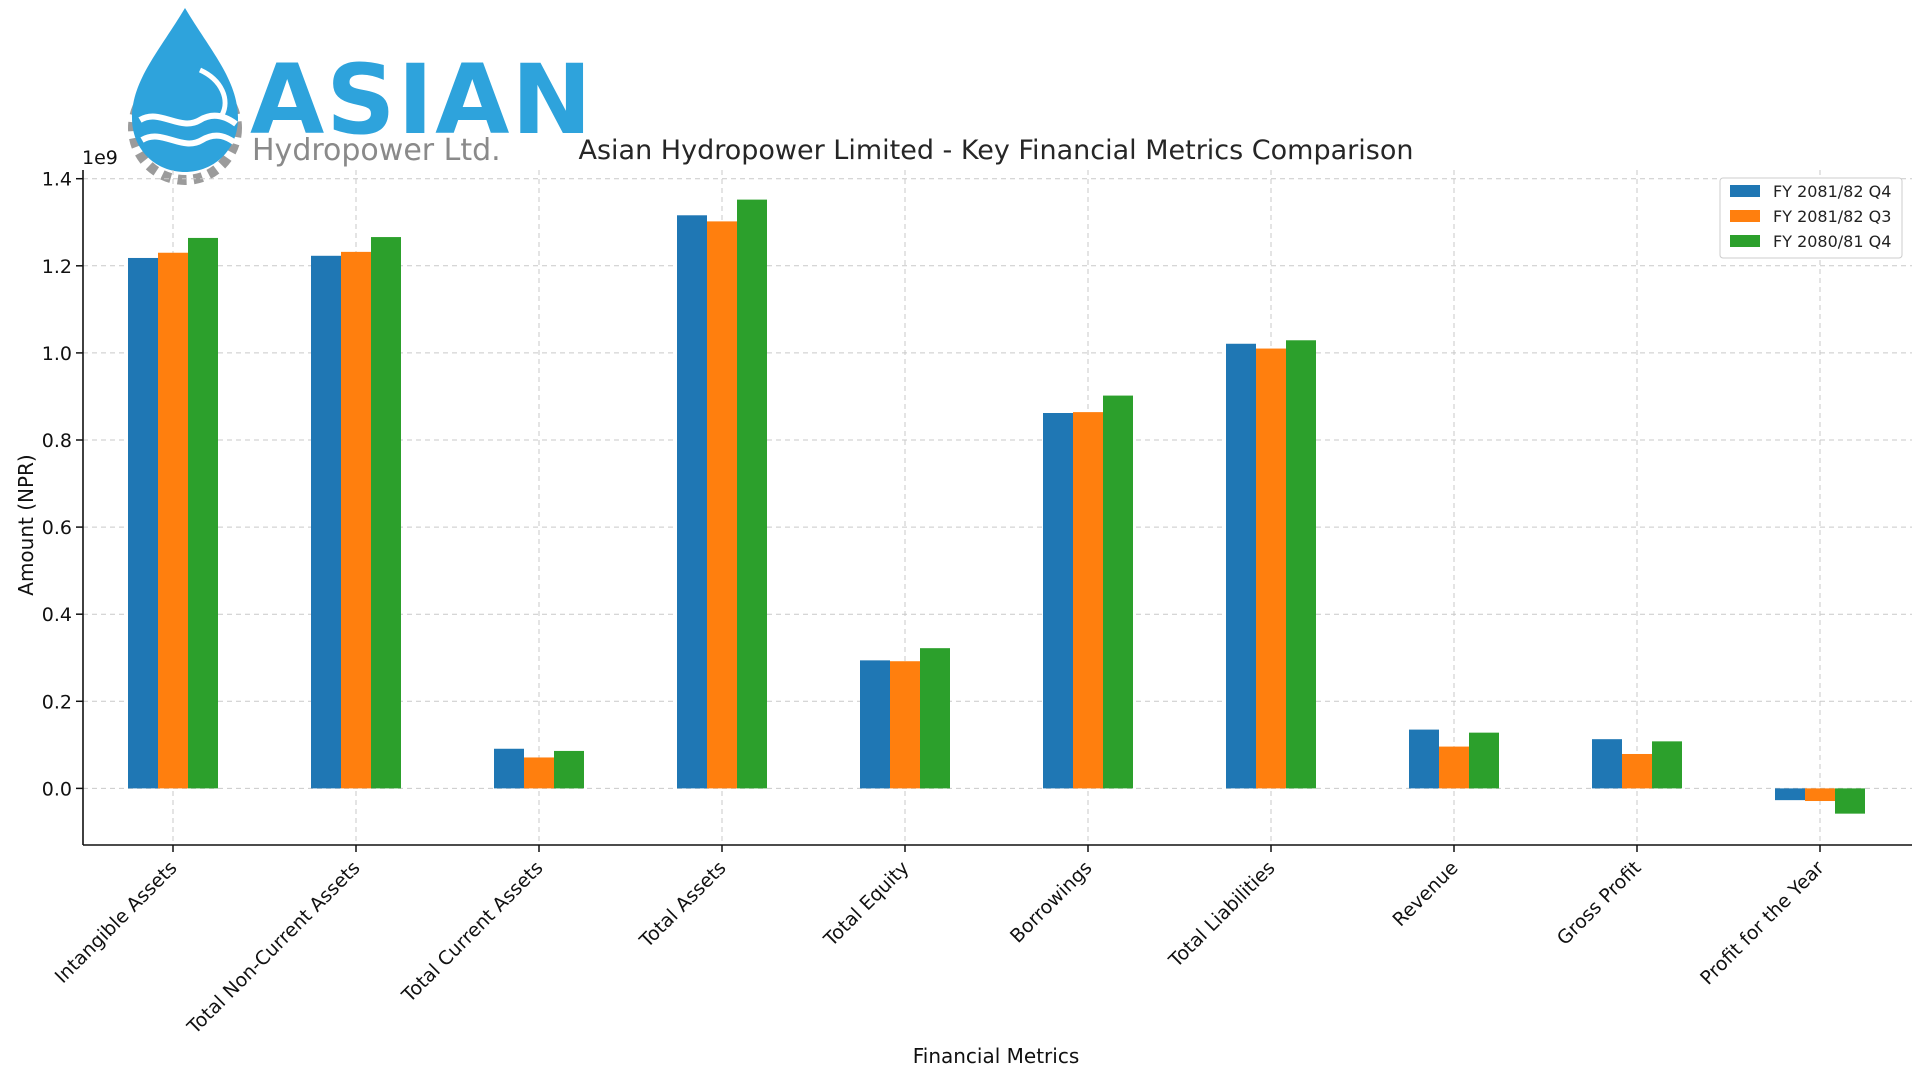 The height and width of the screenshot is (1080, 1920). I want to click on logo-wordmark: ASIAN, so click(422, 100).